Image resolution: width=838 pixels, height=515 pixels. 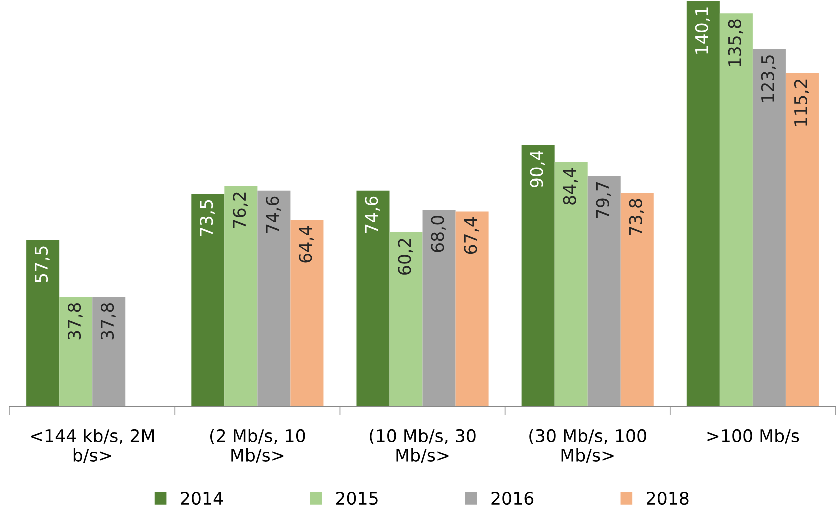 I want to click on x-tick-label: (2 Mb/s, 10 Mb/s>, so click(x=258, y=446).